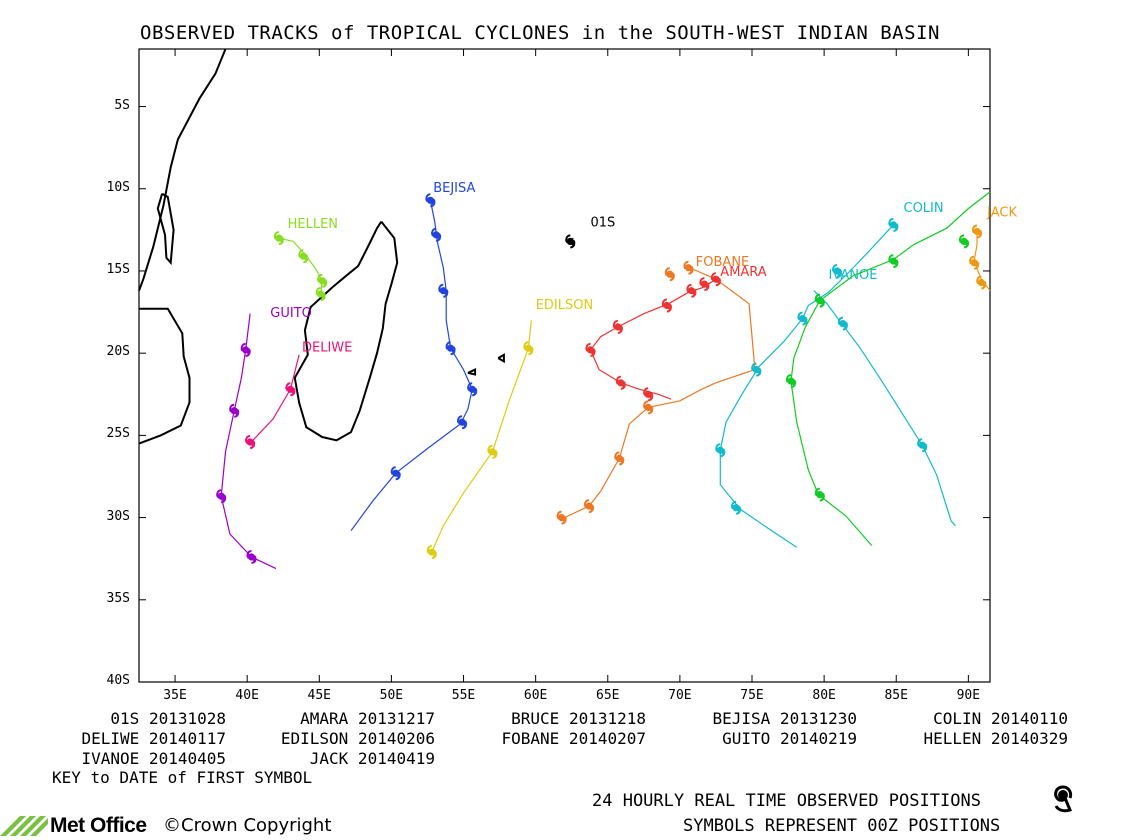 This screenshot has height=840, width=1130. Describe the element at coordinates (996, 738) in the screenshot. I see `key-entry: HELLEN 20140329` at that location.